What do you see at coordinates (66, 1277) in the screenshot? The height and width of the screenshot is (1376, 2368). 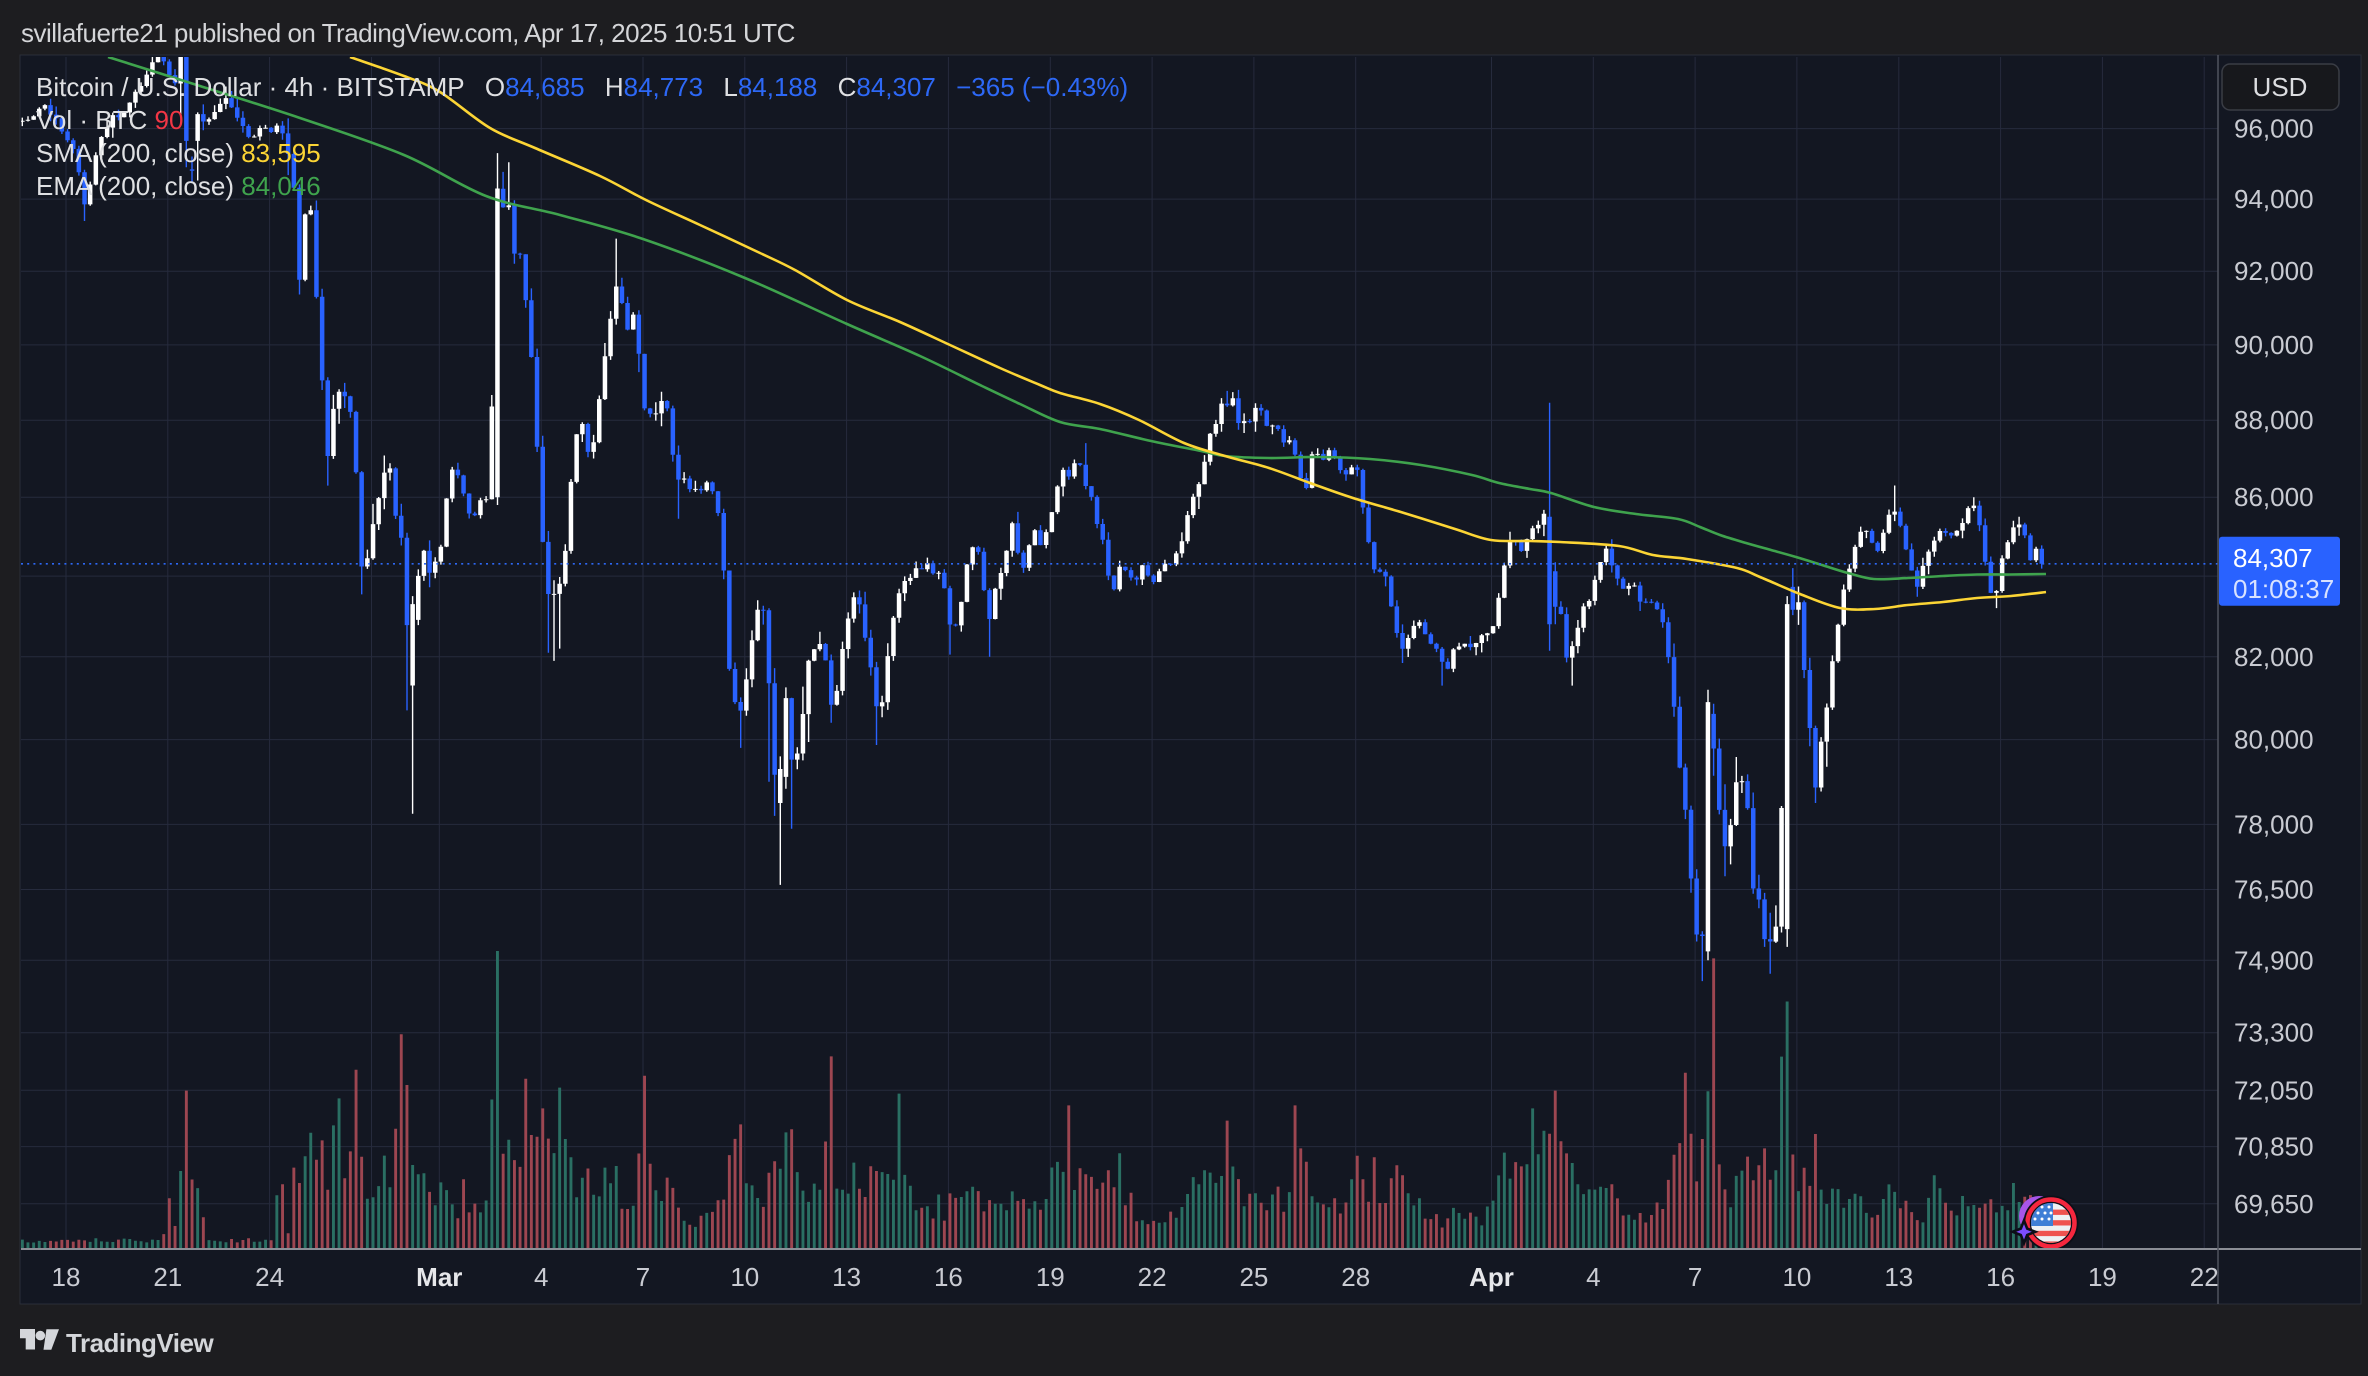 I see `svg-text: 18` at bounding box center [66, 1277].